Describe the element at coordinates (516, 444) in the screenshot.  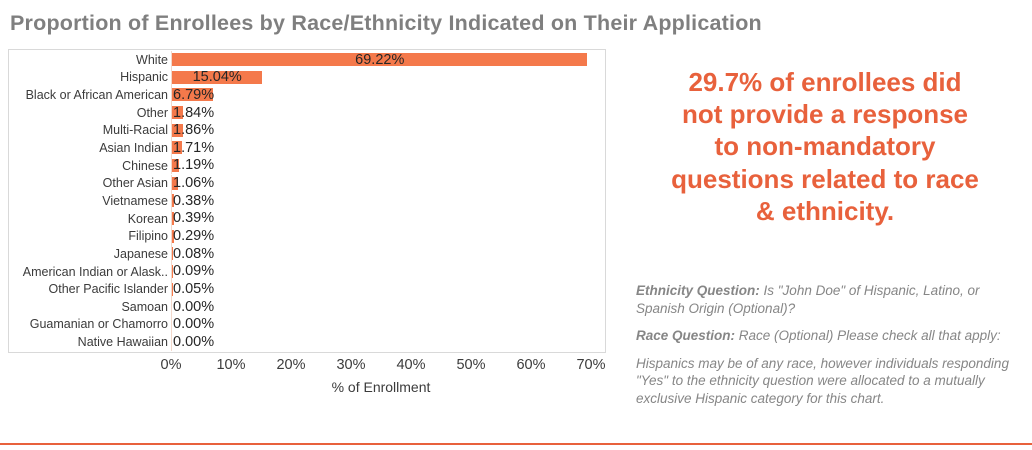
I see `bottom-accent-rule` at that location.